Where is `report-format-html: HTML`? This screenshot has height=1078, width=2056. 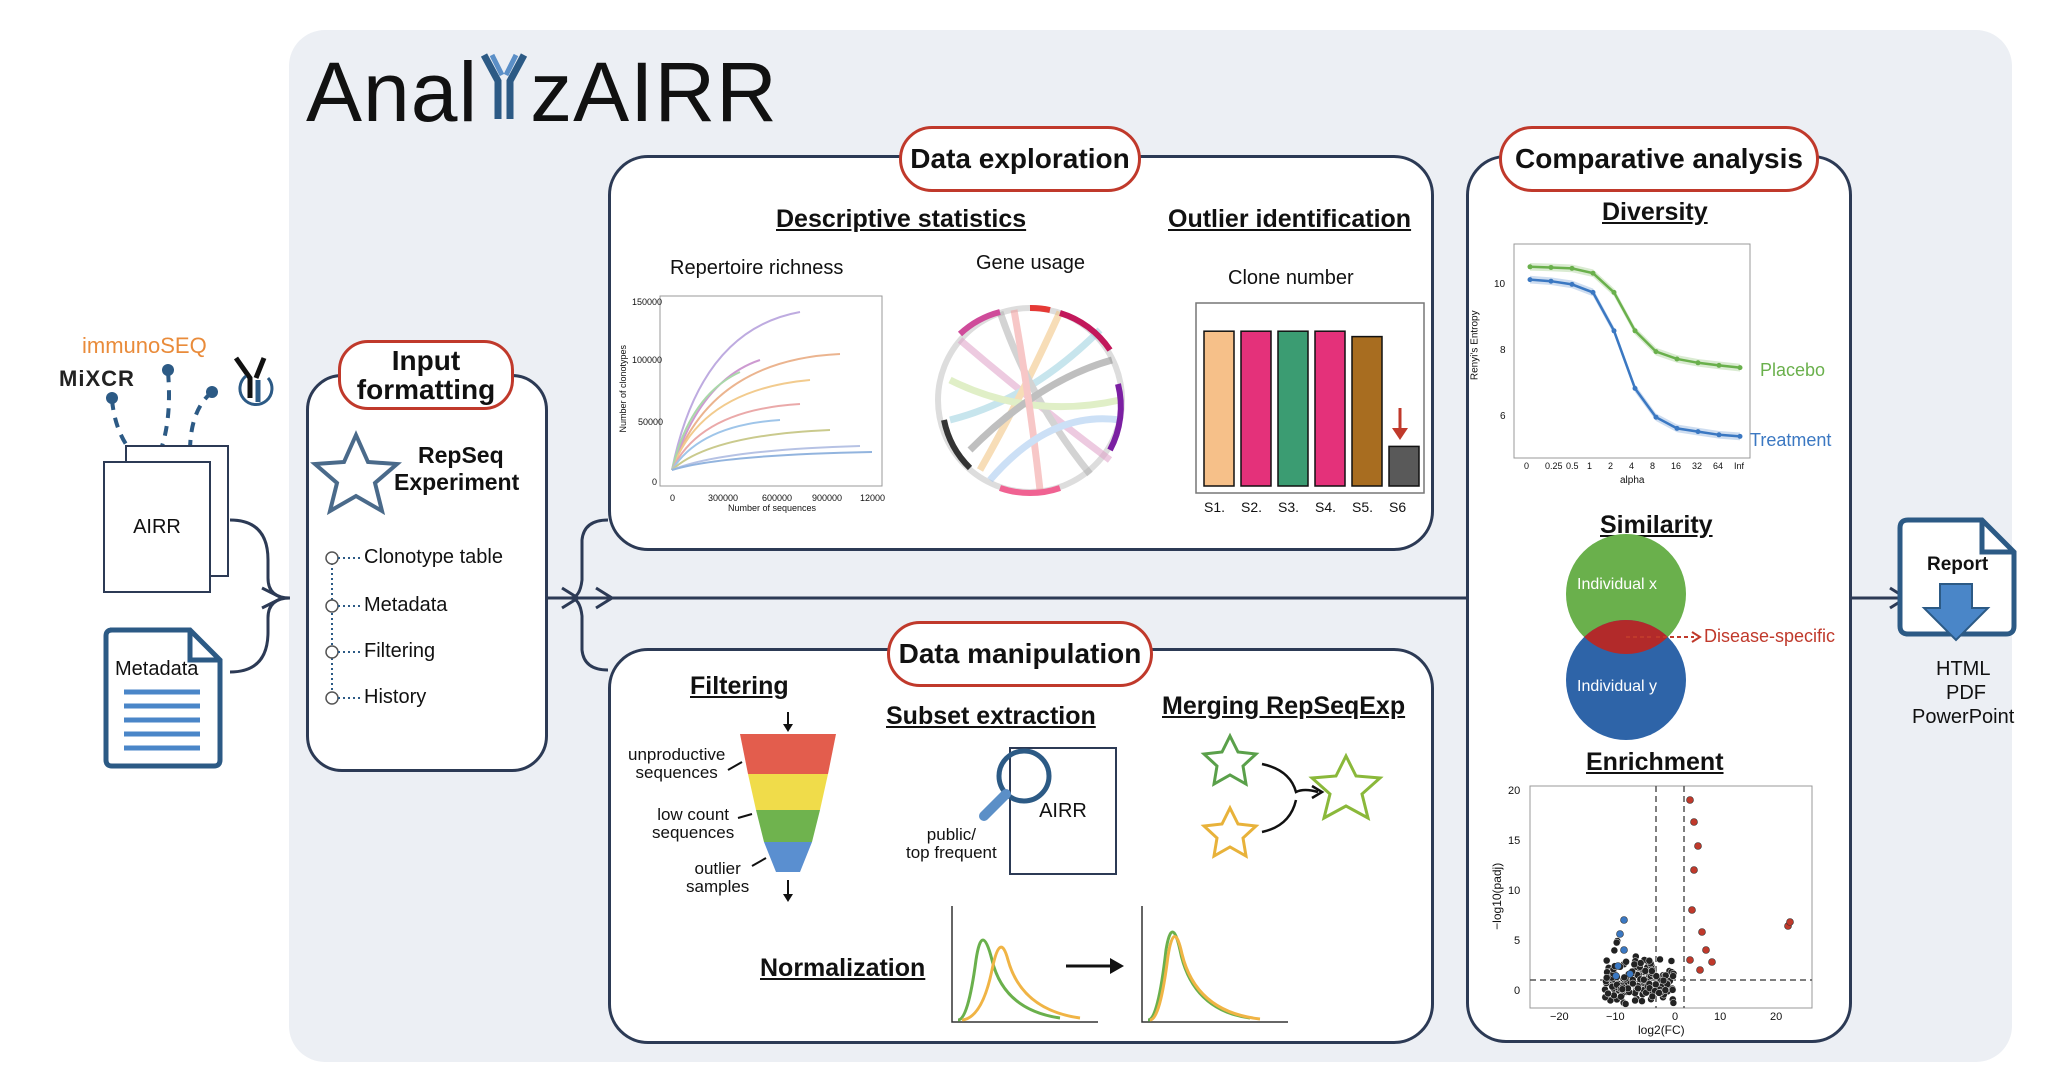 report-format-html: HTML is located at coordinates (1963, 669).